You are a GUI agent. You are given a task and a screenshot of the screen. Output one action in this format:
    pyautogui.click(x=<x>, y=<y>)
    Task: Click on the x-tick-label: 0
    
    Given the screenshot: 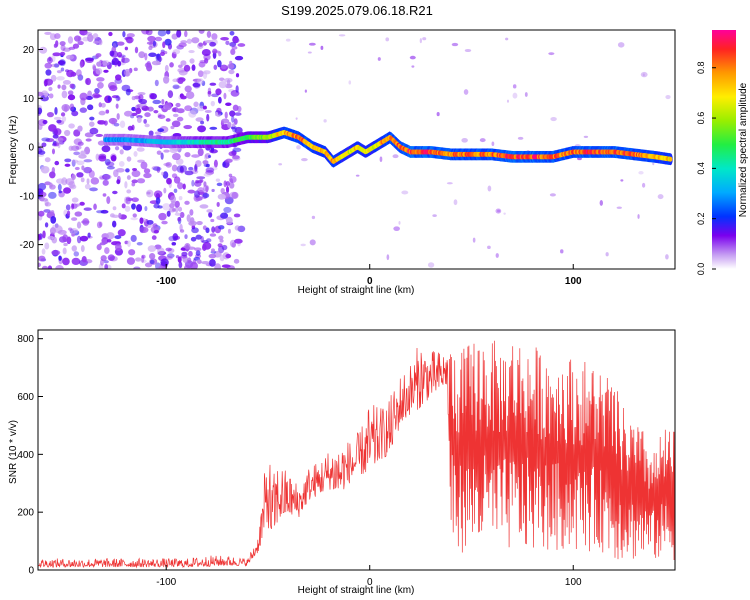 What is the action you would take?
    pyautogui.click(x=370, y=281)
    